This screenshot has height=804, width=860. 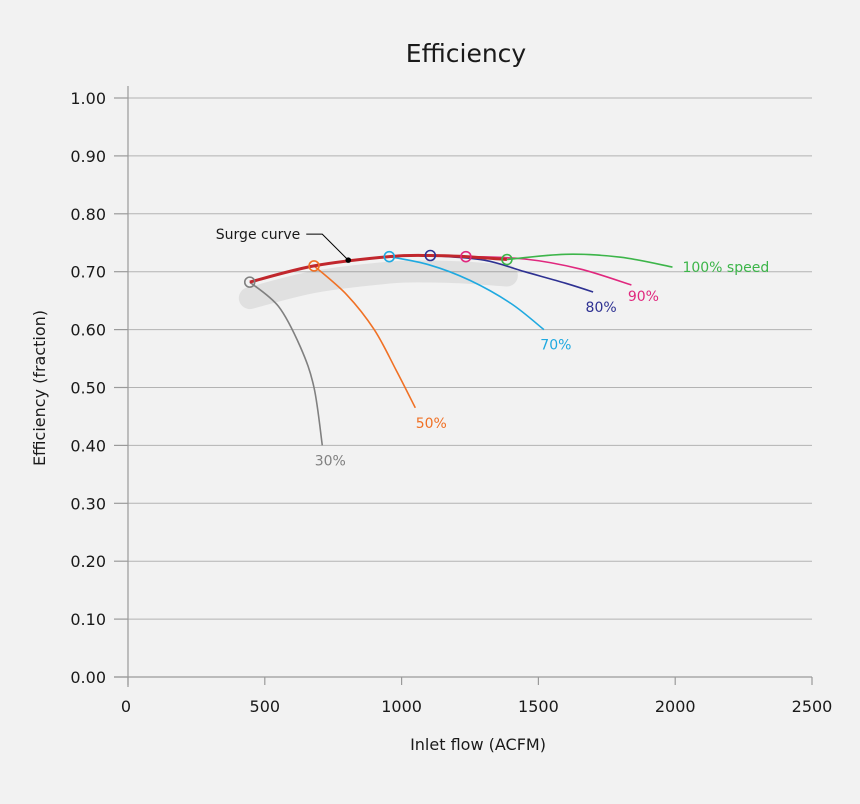 I want to click on marker-layer, so click(x=378, y=260).